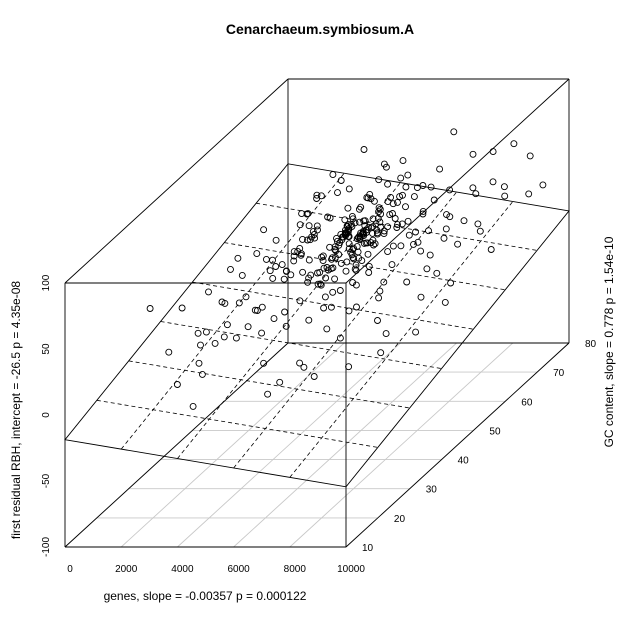 This screenshot has width=640, height=640. I want to click on plane-grid-line, so click(333, 305).